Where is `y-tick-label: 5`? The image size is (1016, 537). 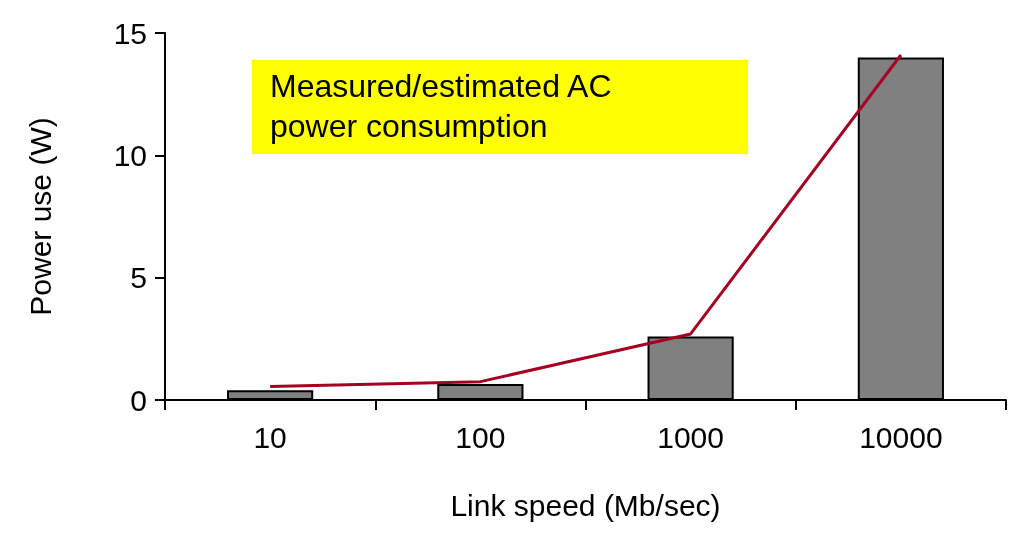
y-tick-label: 5 is located at coordinates (138, 278).